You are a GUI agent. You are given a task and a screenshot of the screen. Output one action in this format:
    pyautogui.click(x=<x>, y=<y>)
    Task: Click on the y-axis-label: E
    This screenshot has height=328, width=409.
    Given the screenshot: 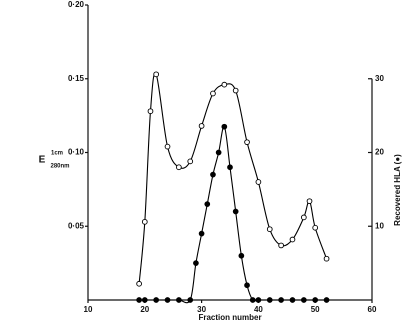 What is the action you would take?
    pyautogui.click(x=42, y=160)
    